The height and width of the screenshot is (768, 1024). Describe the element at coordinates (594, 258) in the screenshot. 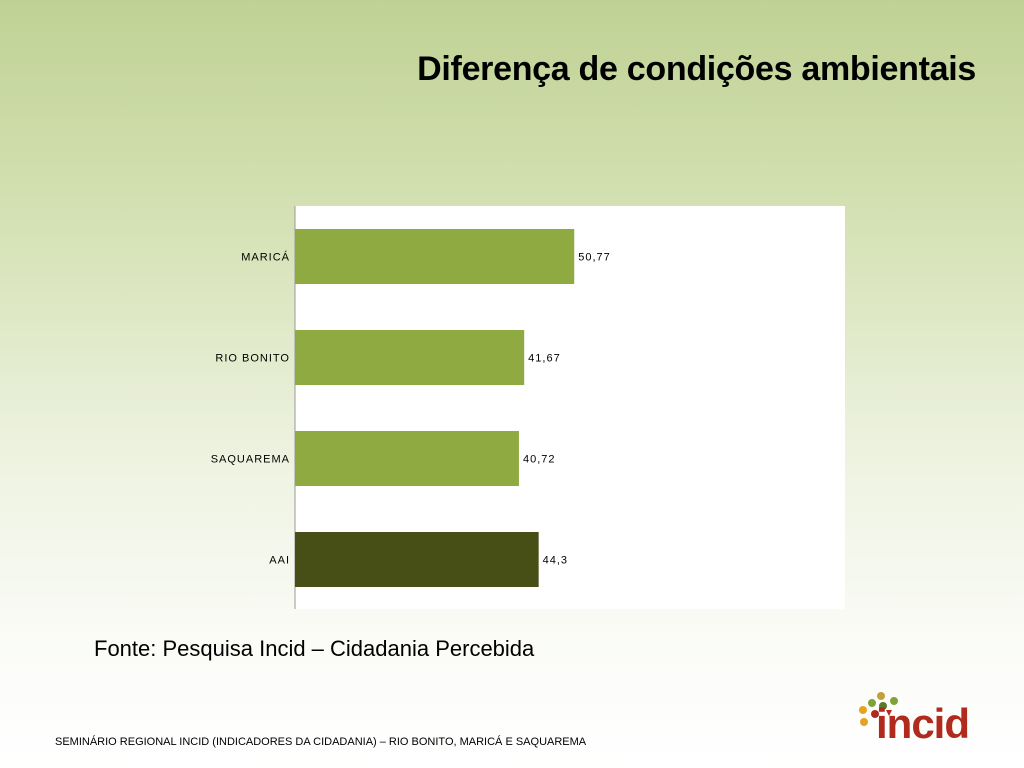

I see `value-label-marica: 50,77` at that location.